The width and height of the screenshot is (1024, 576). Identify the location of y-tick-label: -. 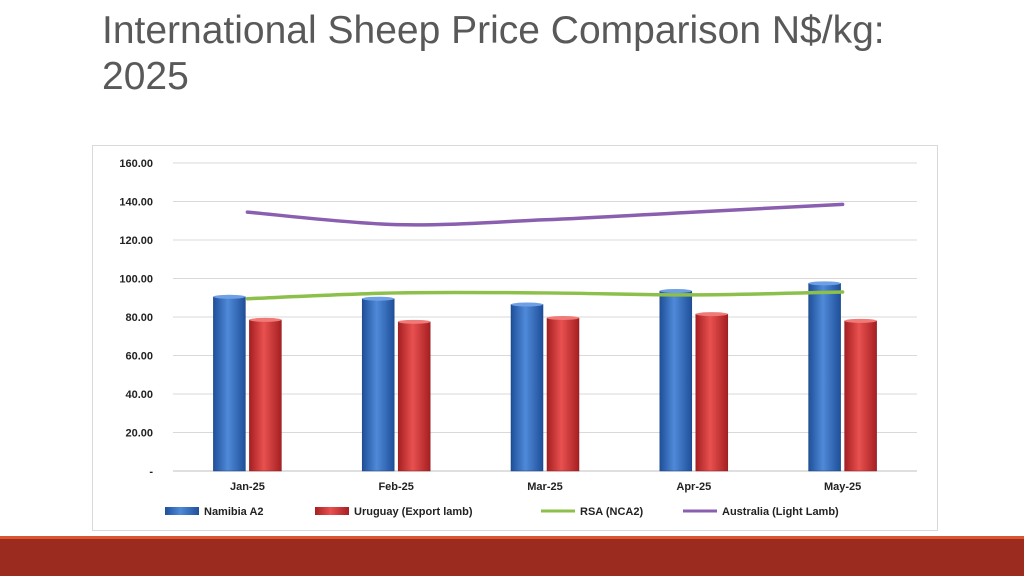
(151, 472).